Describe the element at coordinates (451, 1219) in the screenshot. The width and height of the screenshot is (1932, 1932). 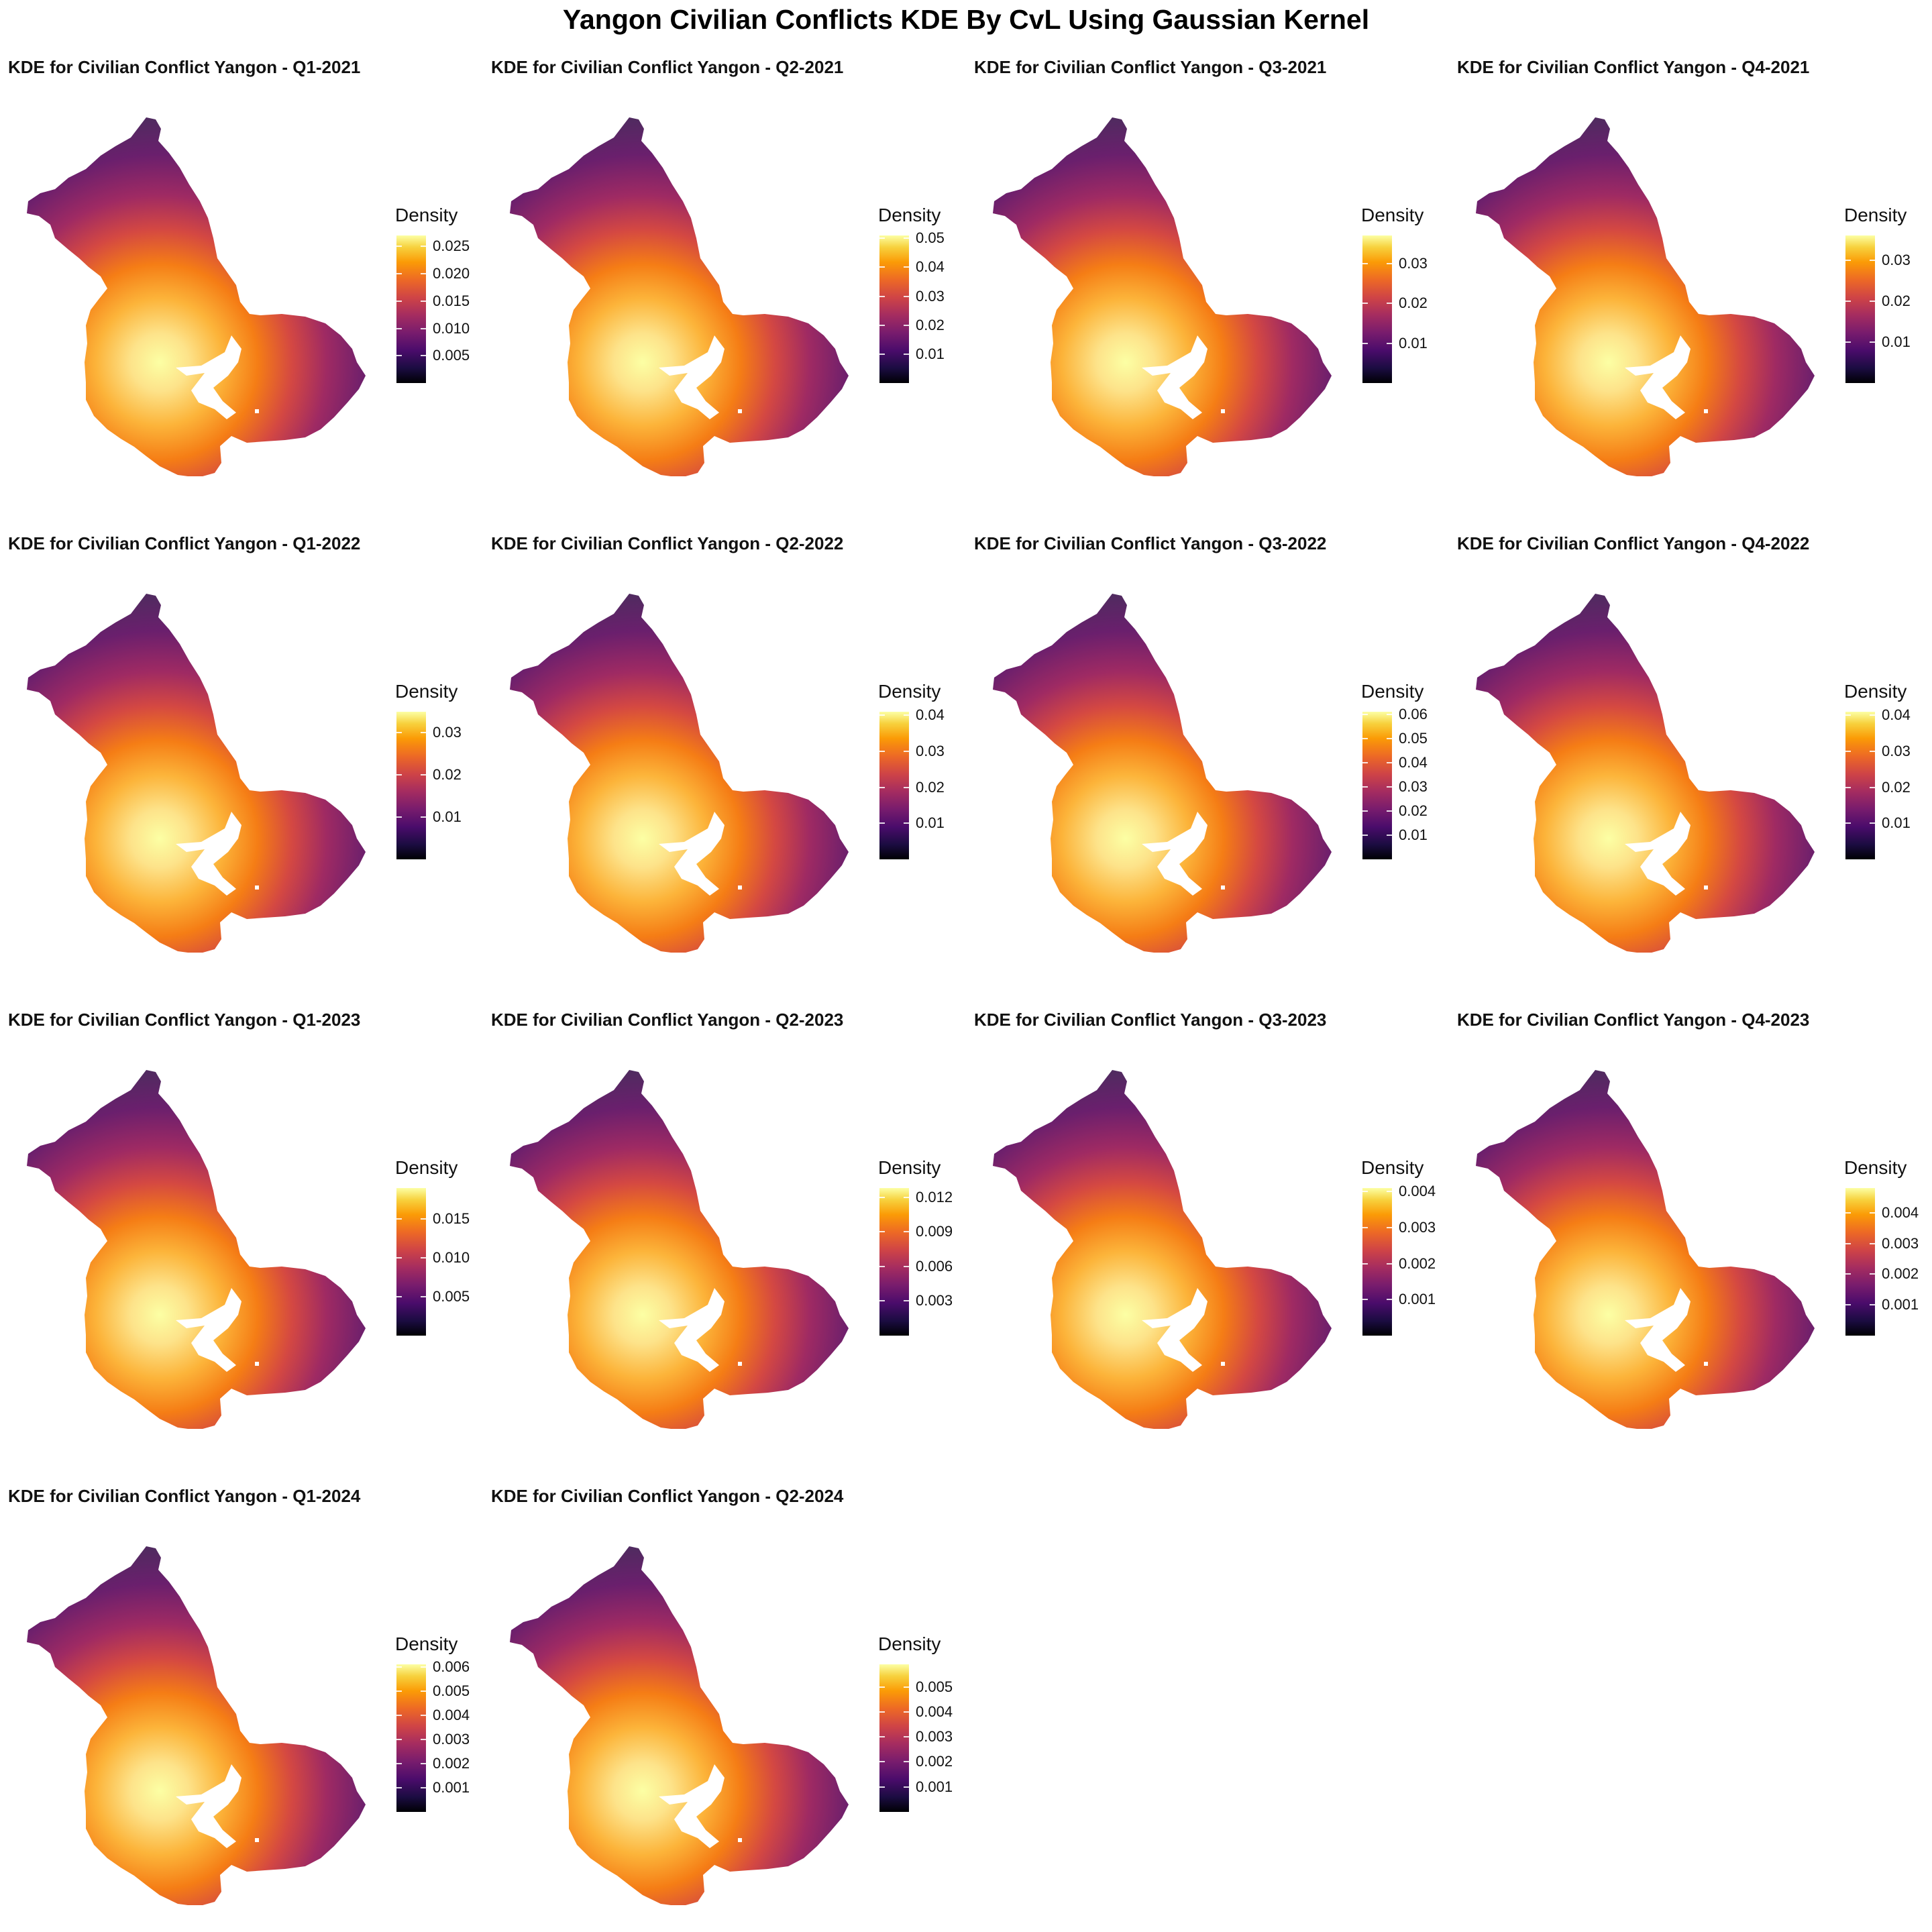
I see `colorbar-tick-label: 0.015` at that location.